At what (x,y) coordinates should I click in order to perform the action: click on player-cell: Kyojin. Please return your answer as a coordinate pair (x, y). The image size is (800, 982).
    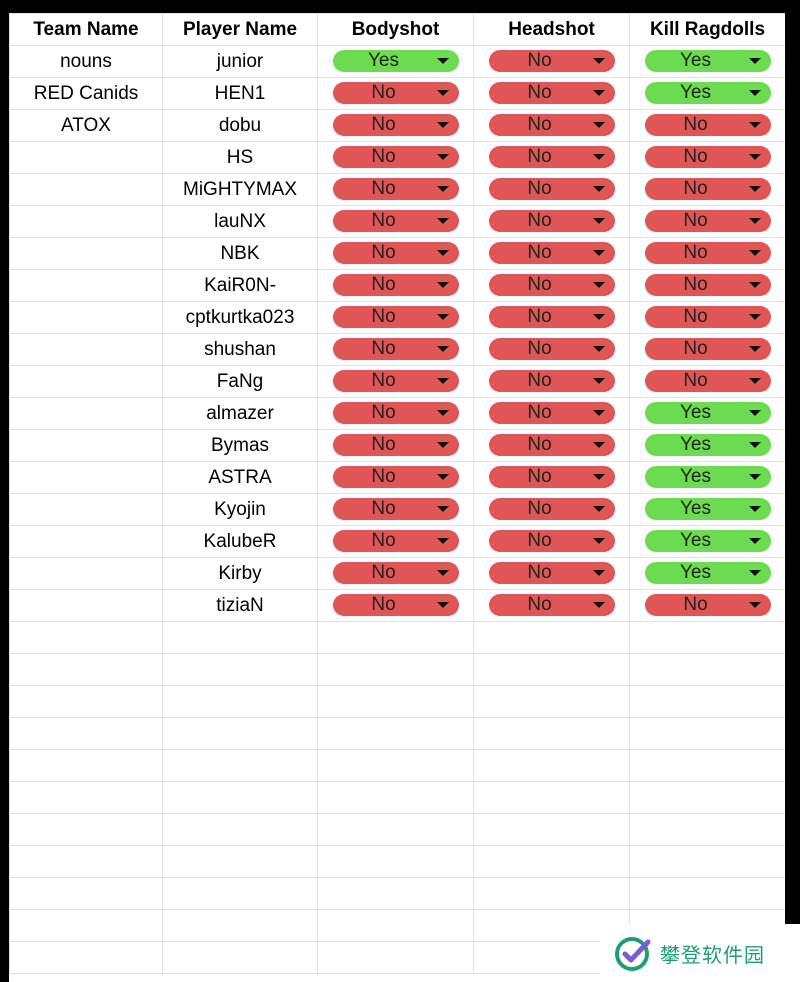
    Looking at the image, I should click on (240, 509).